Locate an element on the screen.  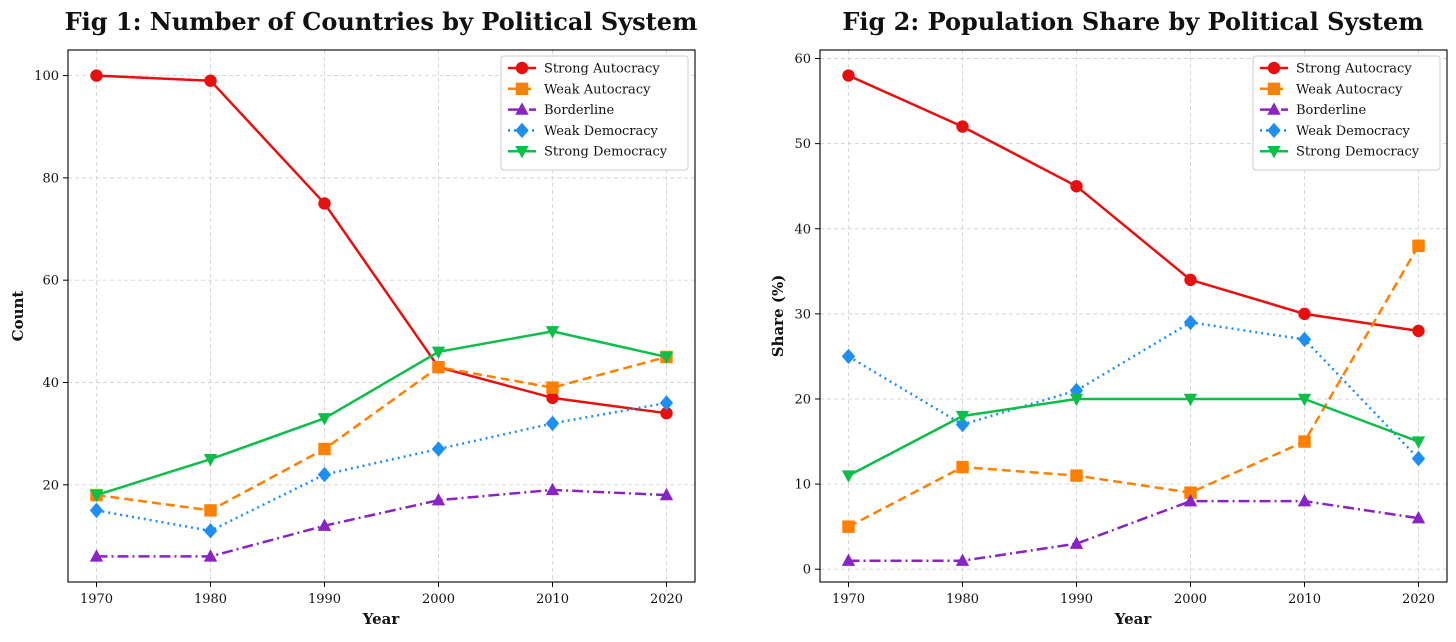
y-axis-label: Count is located at coordinates (18, 316).